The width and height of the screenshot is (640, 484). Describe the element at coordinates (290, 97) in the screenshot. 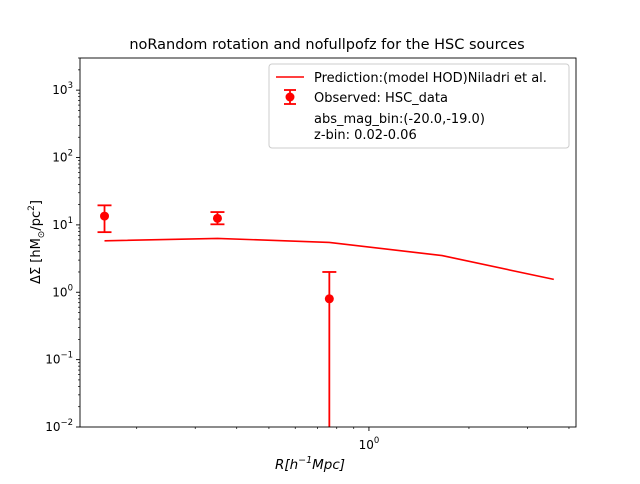

I see `legend-errorbar-swatch` at that location.